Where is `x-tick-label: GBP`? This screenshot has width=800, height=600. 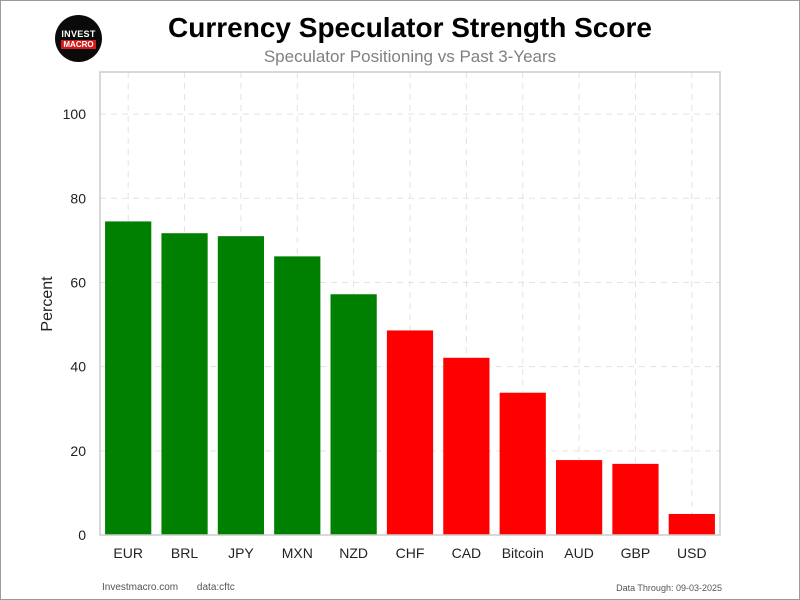
x-tick-label: GBP is located at coordinates (636, 553).